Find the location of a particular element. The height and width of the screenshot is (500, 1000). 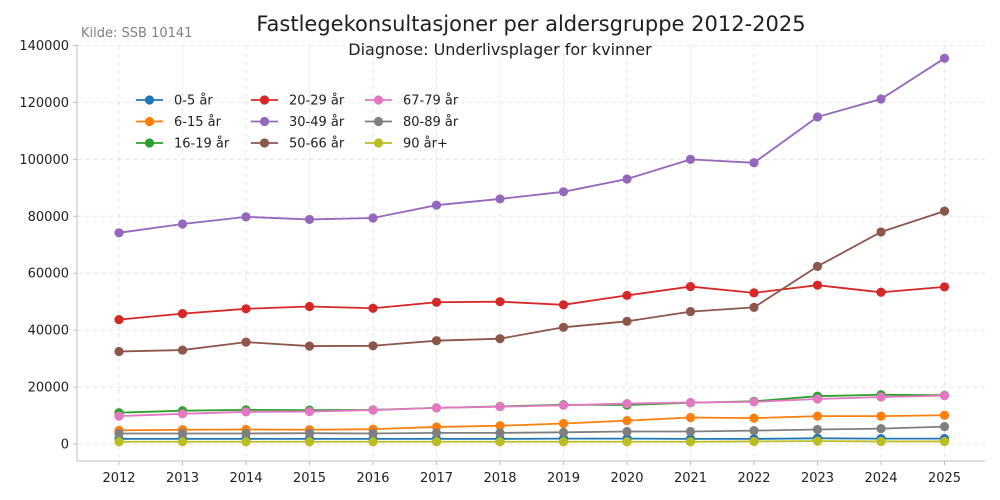

y-tick-label: 60000 is located at coordinates (48, 274).